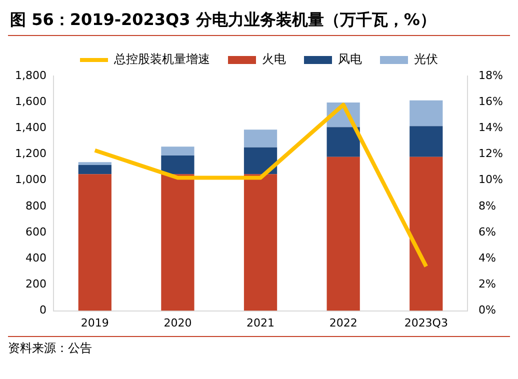 The height and width of the screenshot is (379, 518). What do you see at coordinates (35, 205) in the screenshot?
I see `y-tick-label: 800` at bounding box center [35, 205].